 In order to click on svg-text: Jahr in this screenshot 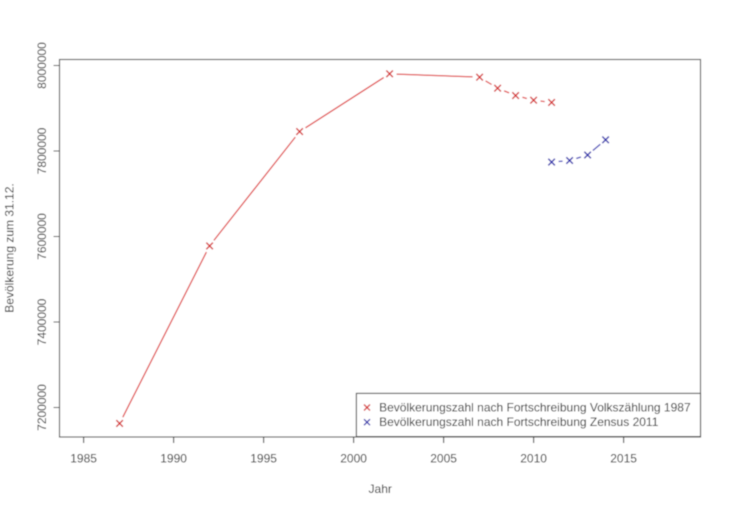, I will do `click(380, 489)`.